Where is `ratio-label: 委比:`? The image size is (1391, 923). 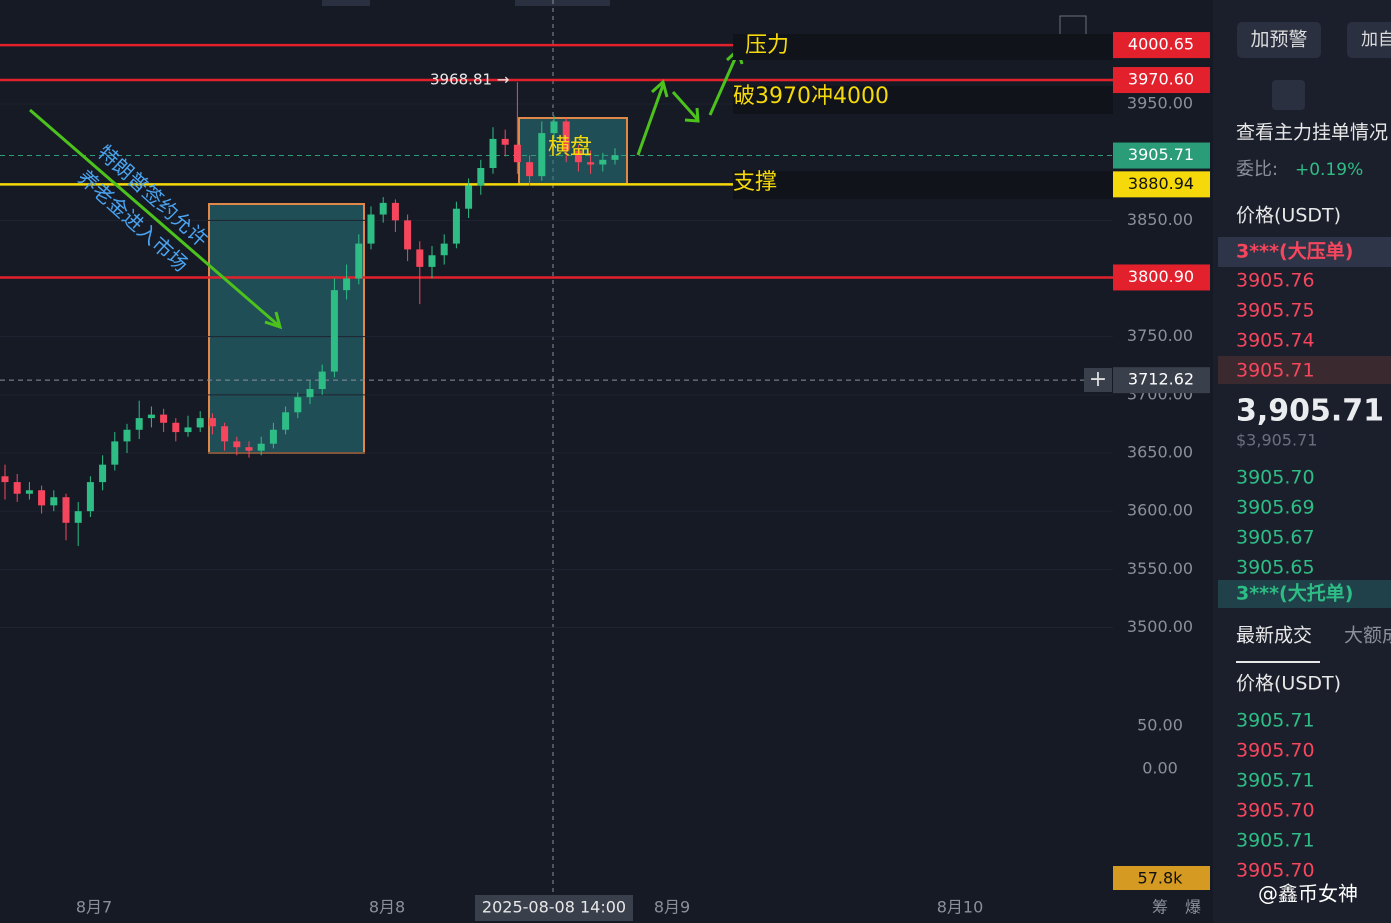
ratio-label: 委比: is located at coordinates (1257, 169).